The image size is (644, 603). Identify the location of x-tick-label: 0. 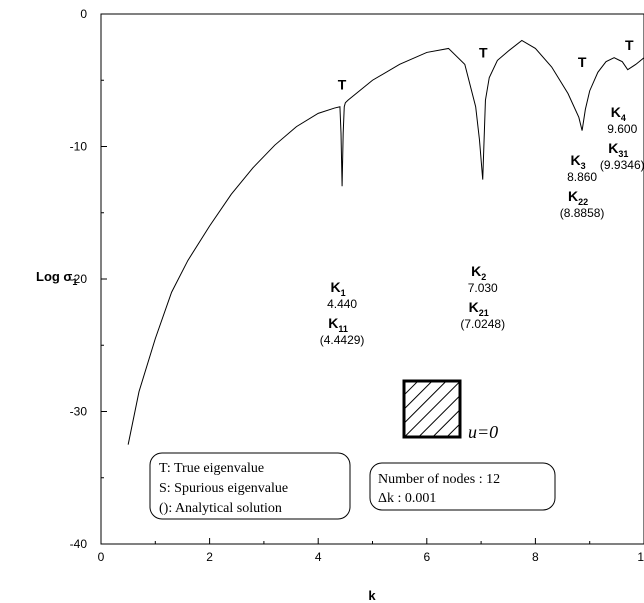
(101, 557).